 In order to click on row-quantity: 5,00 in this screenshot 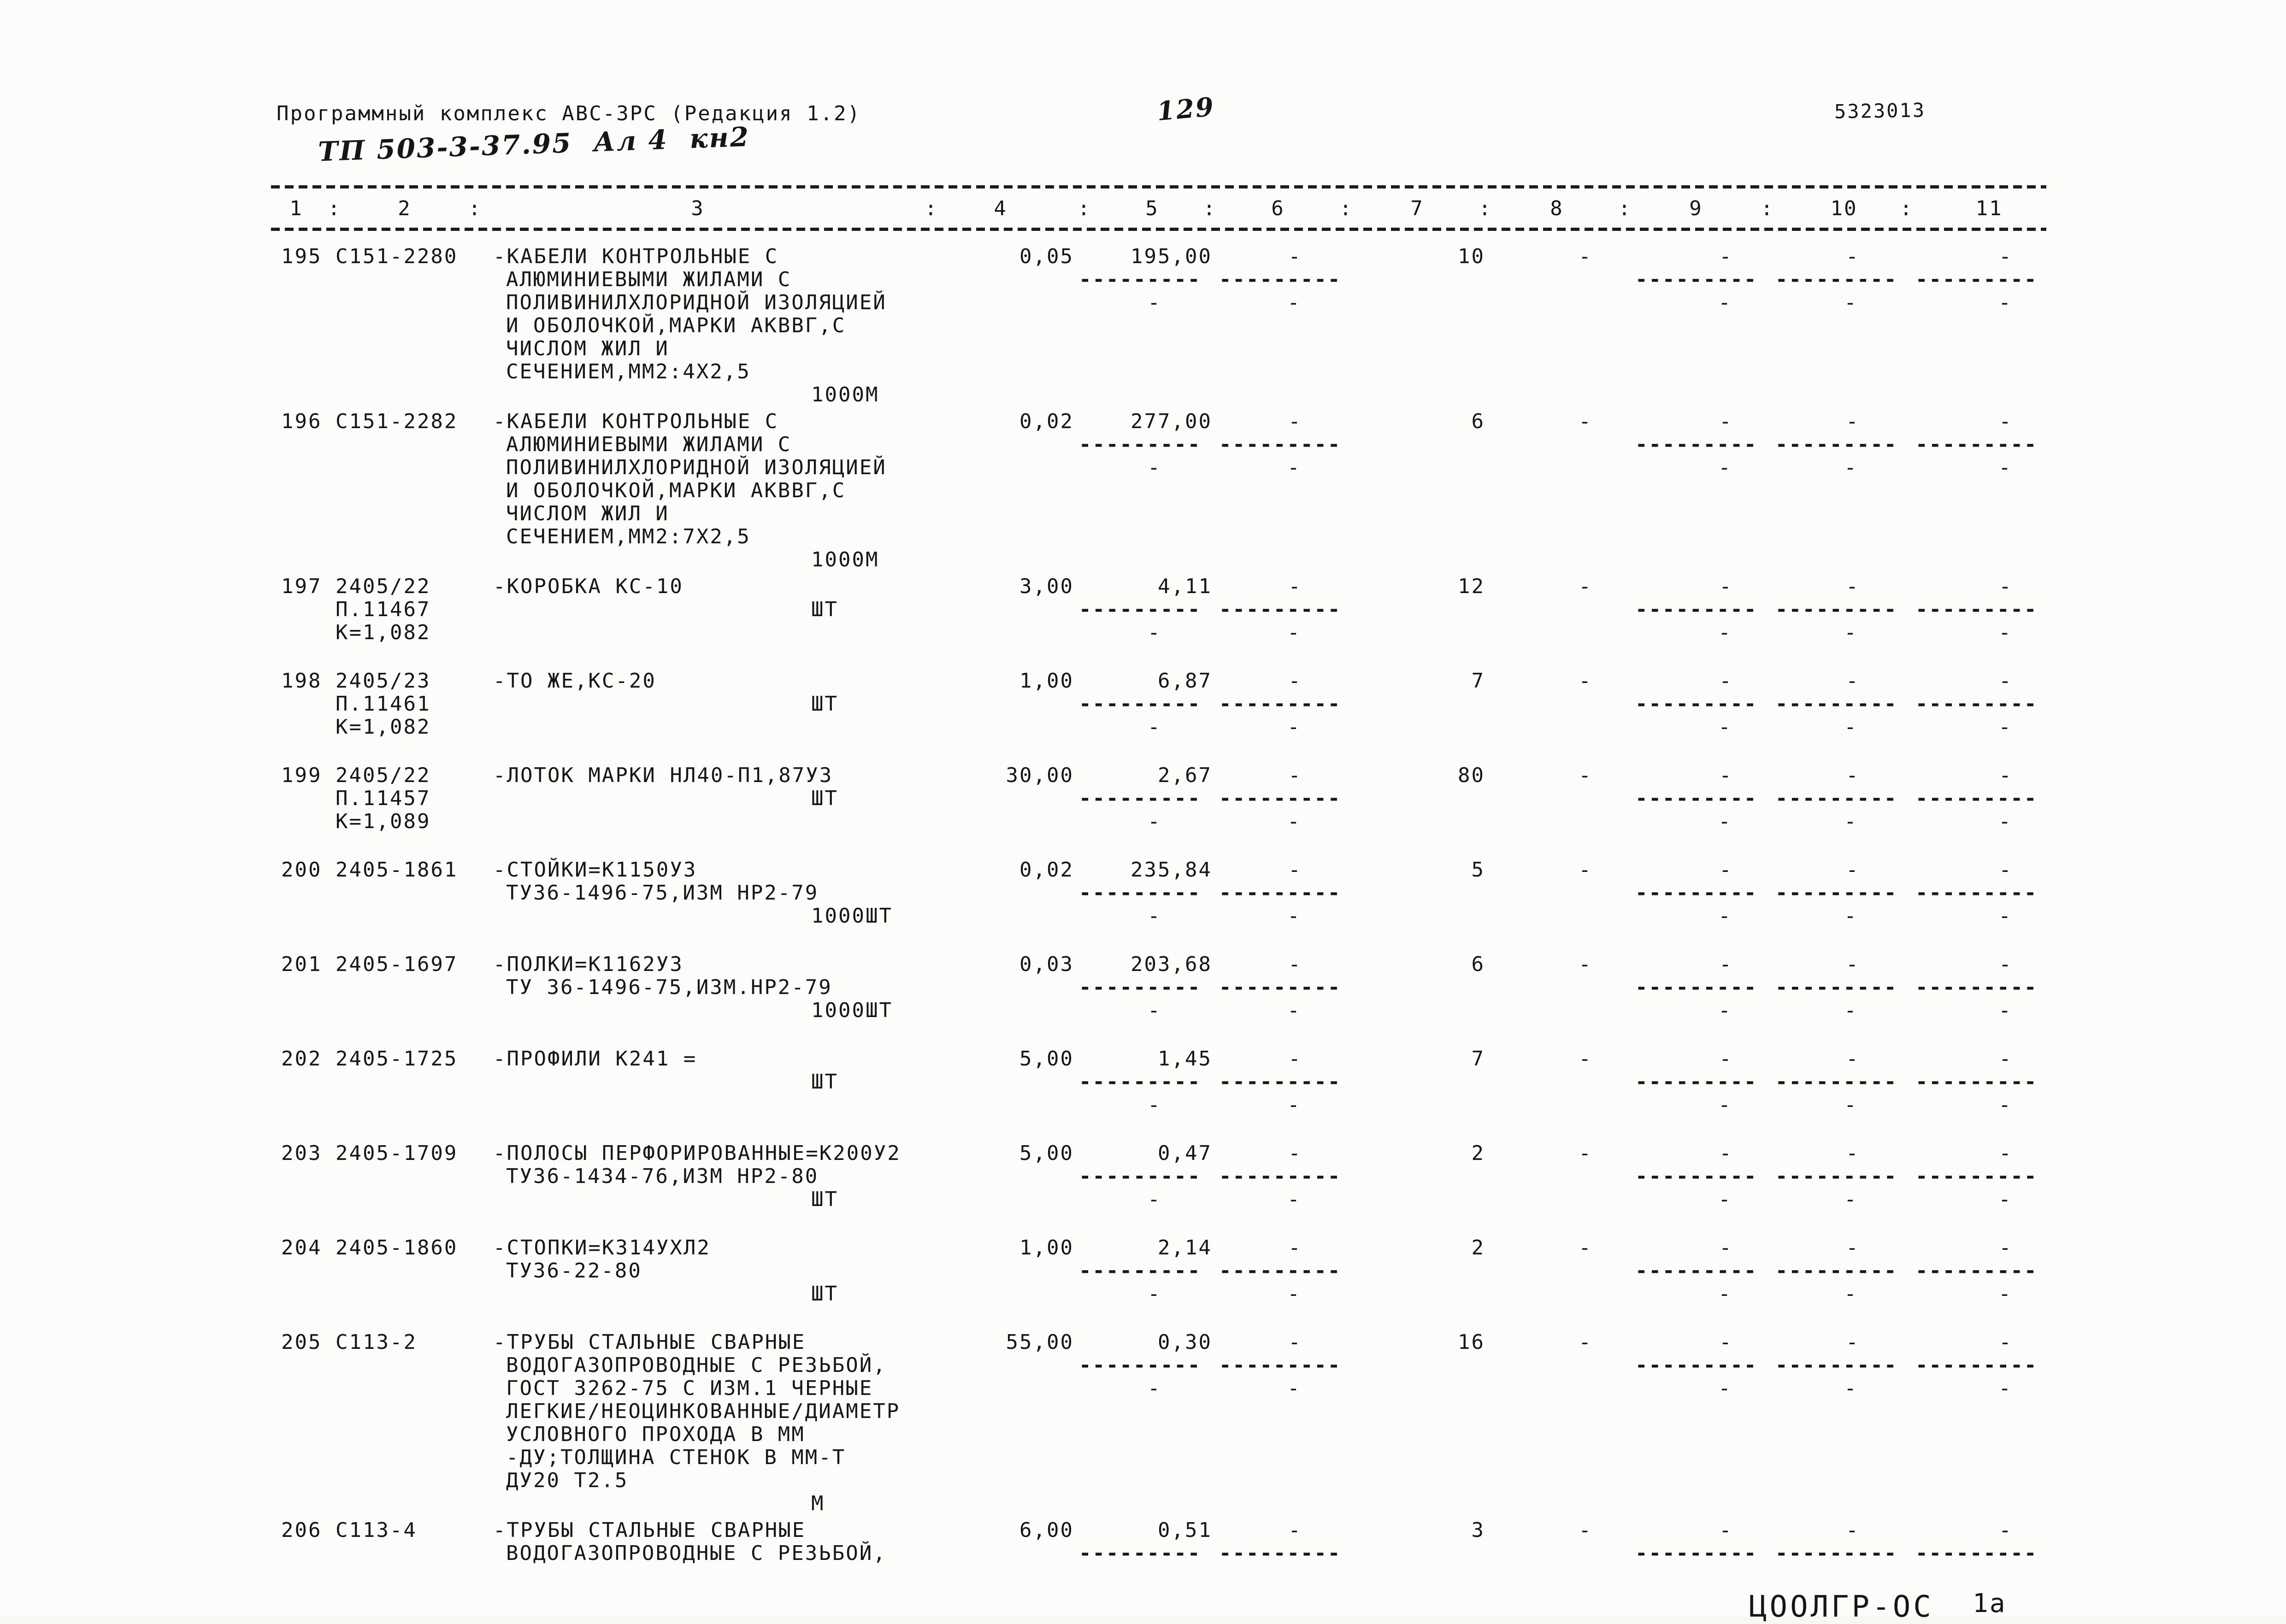, I will do `click(1046, 1153)`.